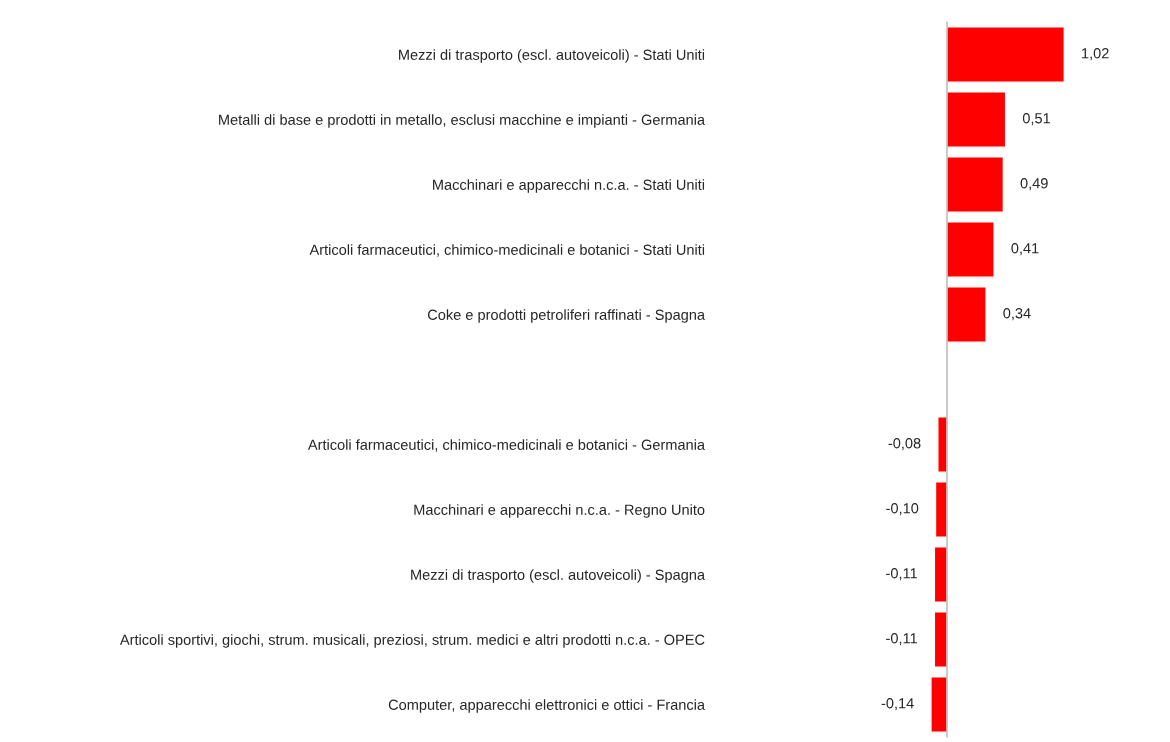 Image resolution: width=1170 pixels, height=742 pixels. I want to click on y-tick-label: Articoli farmaceutici, chimico-medicinali e botanici - Germania, so click(506, 445).